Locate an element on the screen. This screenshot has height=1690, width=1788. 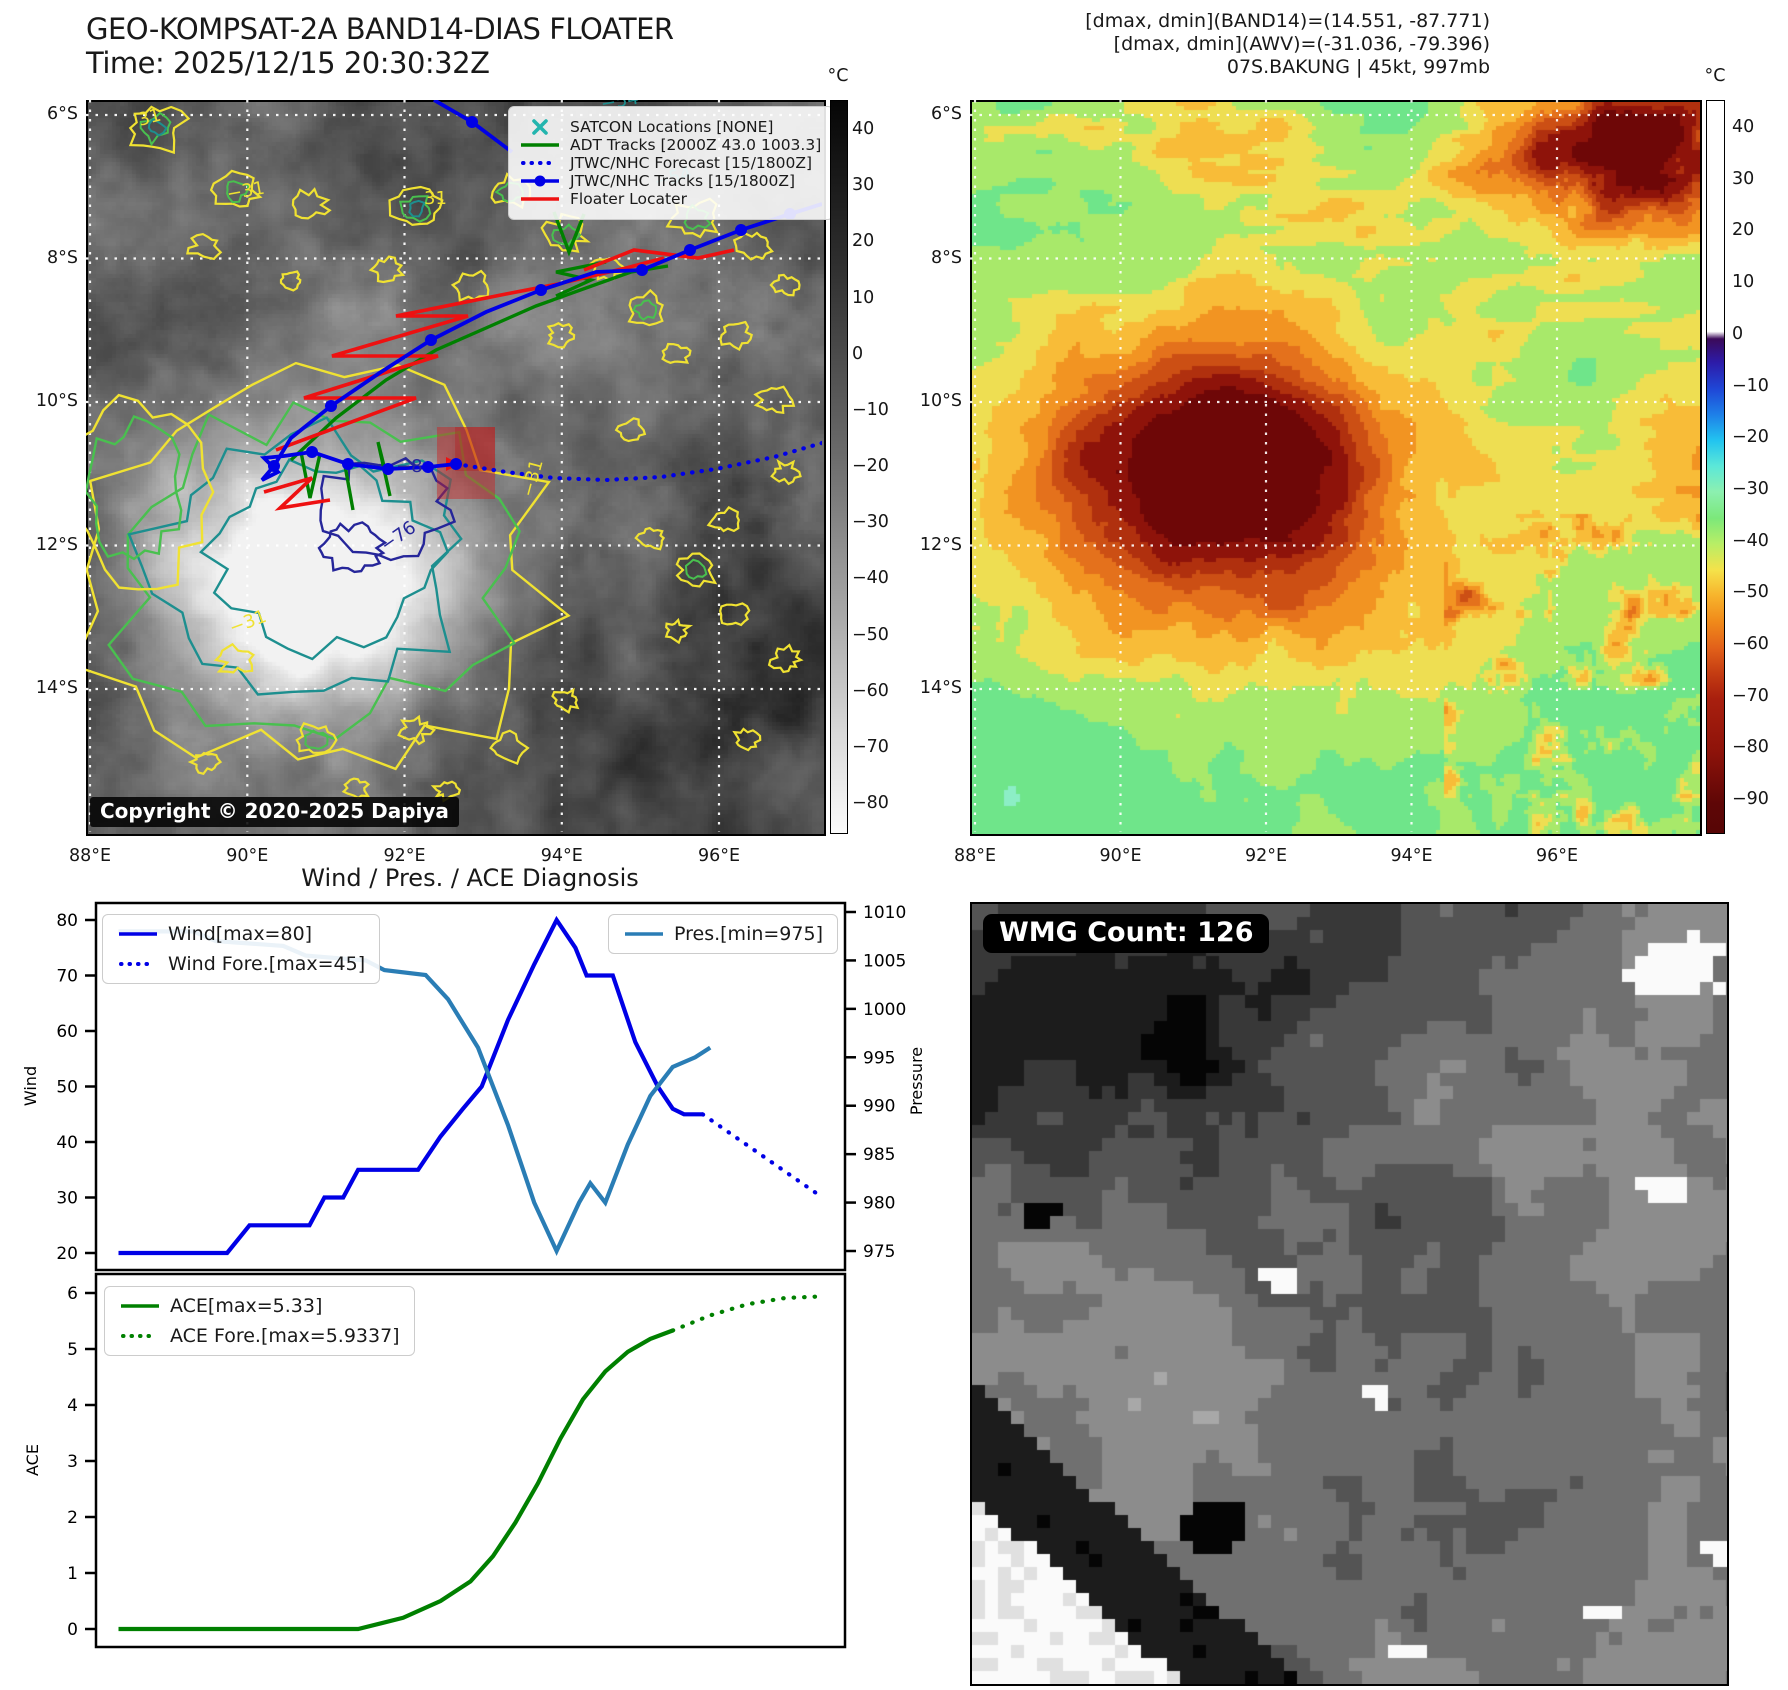
map-legend-label: Floater Locater is located at coordinates (628, 199).